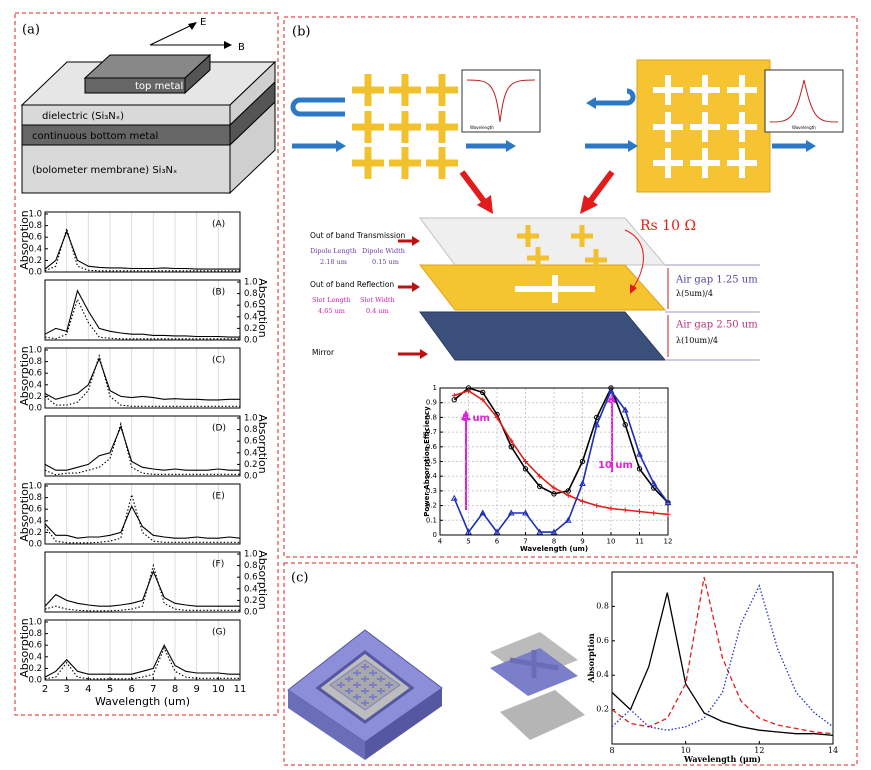 Image resolution: width=871 pixels, height=770 pixels. Describe the element at coordinates (383, 251) in the screenshot. I see `param-label: Dipole Width` at that location.